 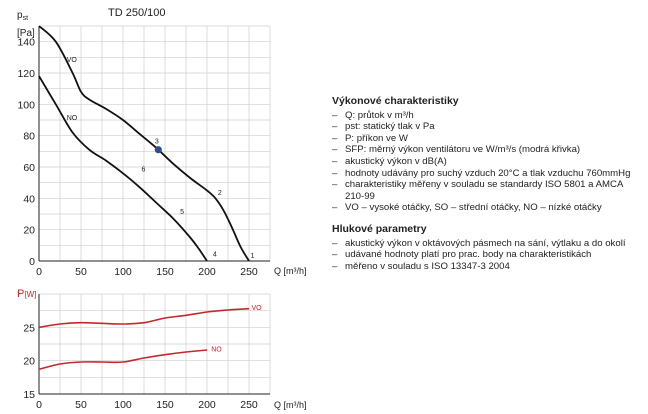 I want to click on pressure-x-axis-label: Q [m³/h], so click(x=290, y=271).